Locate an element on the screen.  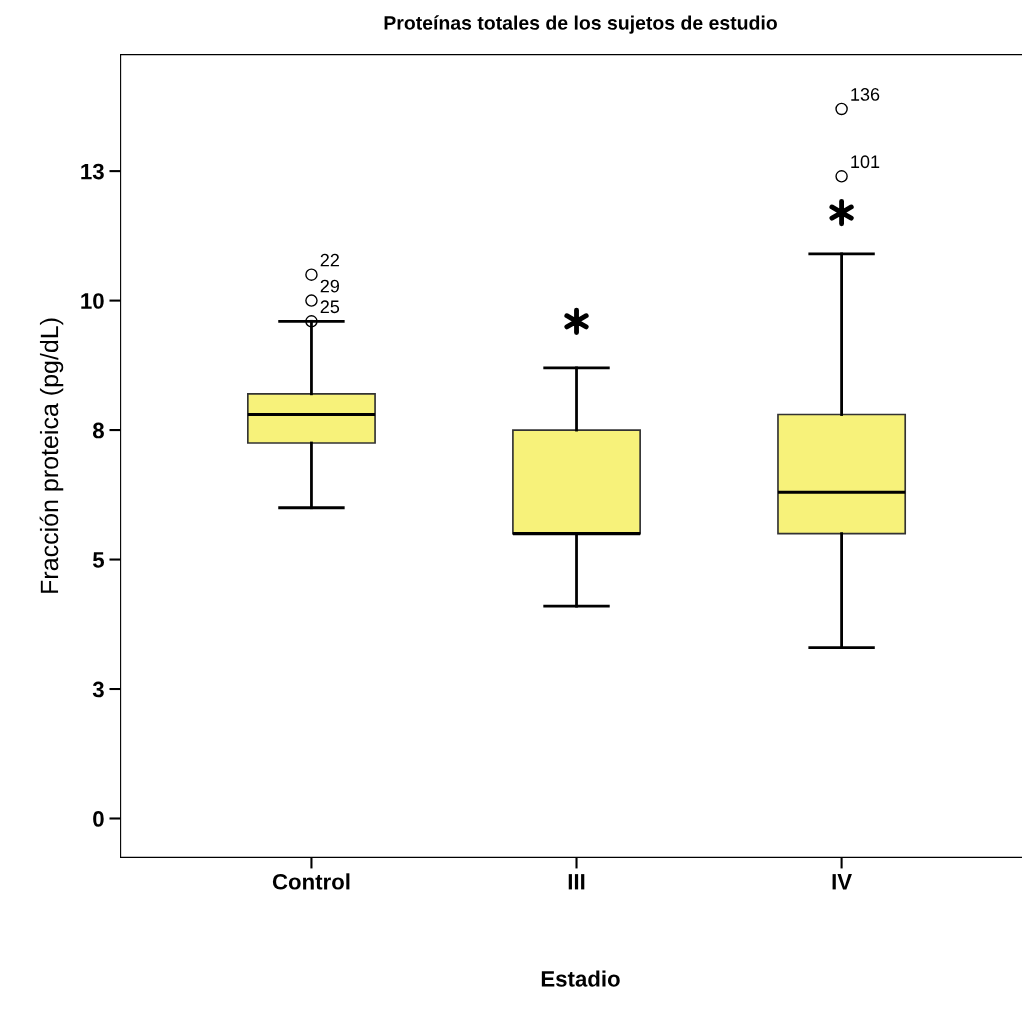
x-axis-title: Estadio is located at coordinates (580, 978).